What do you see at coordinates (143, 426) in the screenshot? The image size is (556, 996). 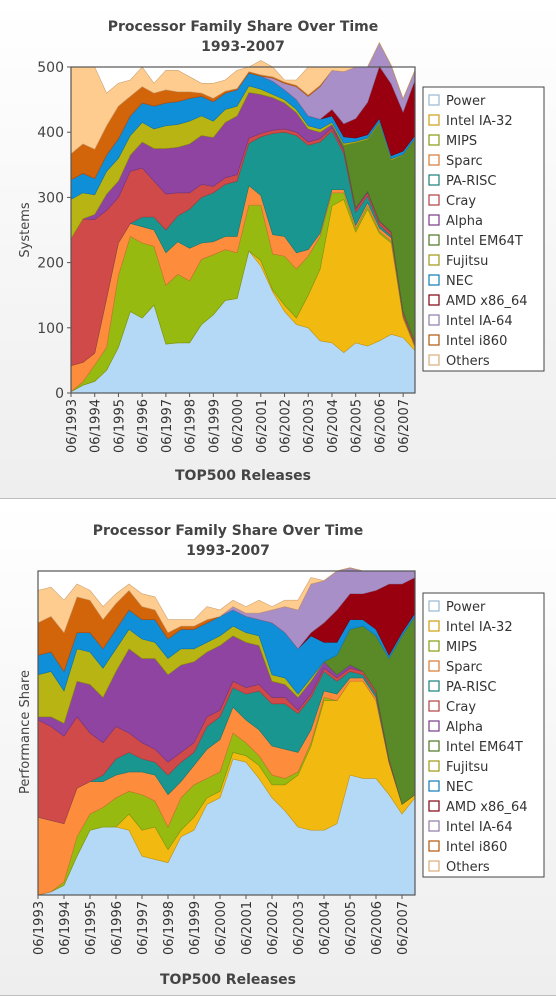 I see `x-tick-label: 06/1996` at bounding box center [143, 426].